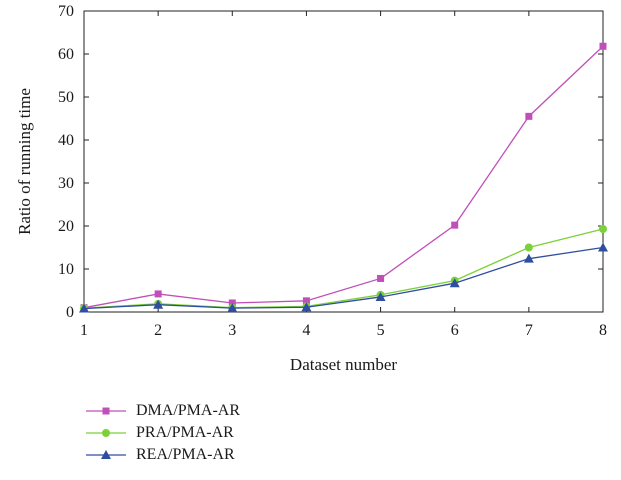 The image size is (621, 480). I want to click on series-rea-pma-ar, so click(343, 277).